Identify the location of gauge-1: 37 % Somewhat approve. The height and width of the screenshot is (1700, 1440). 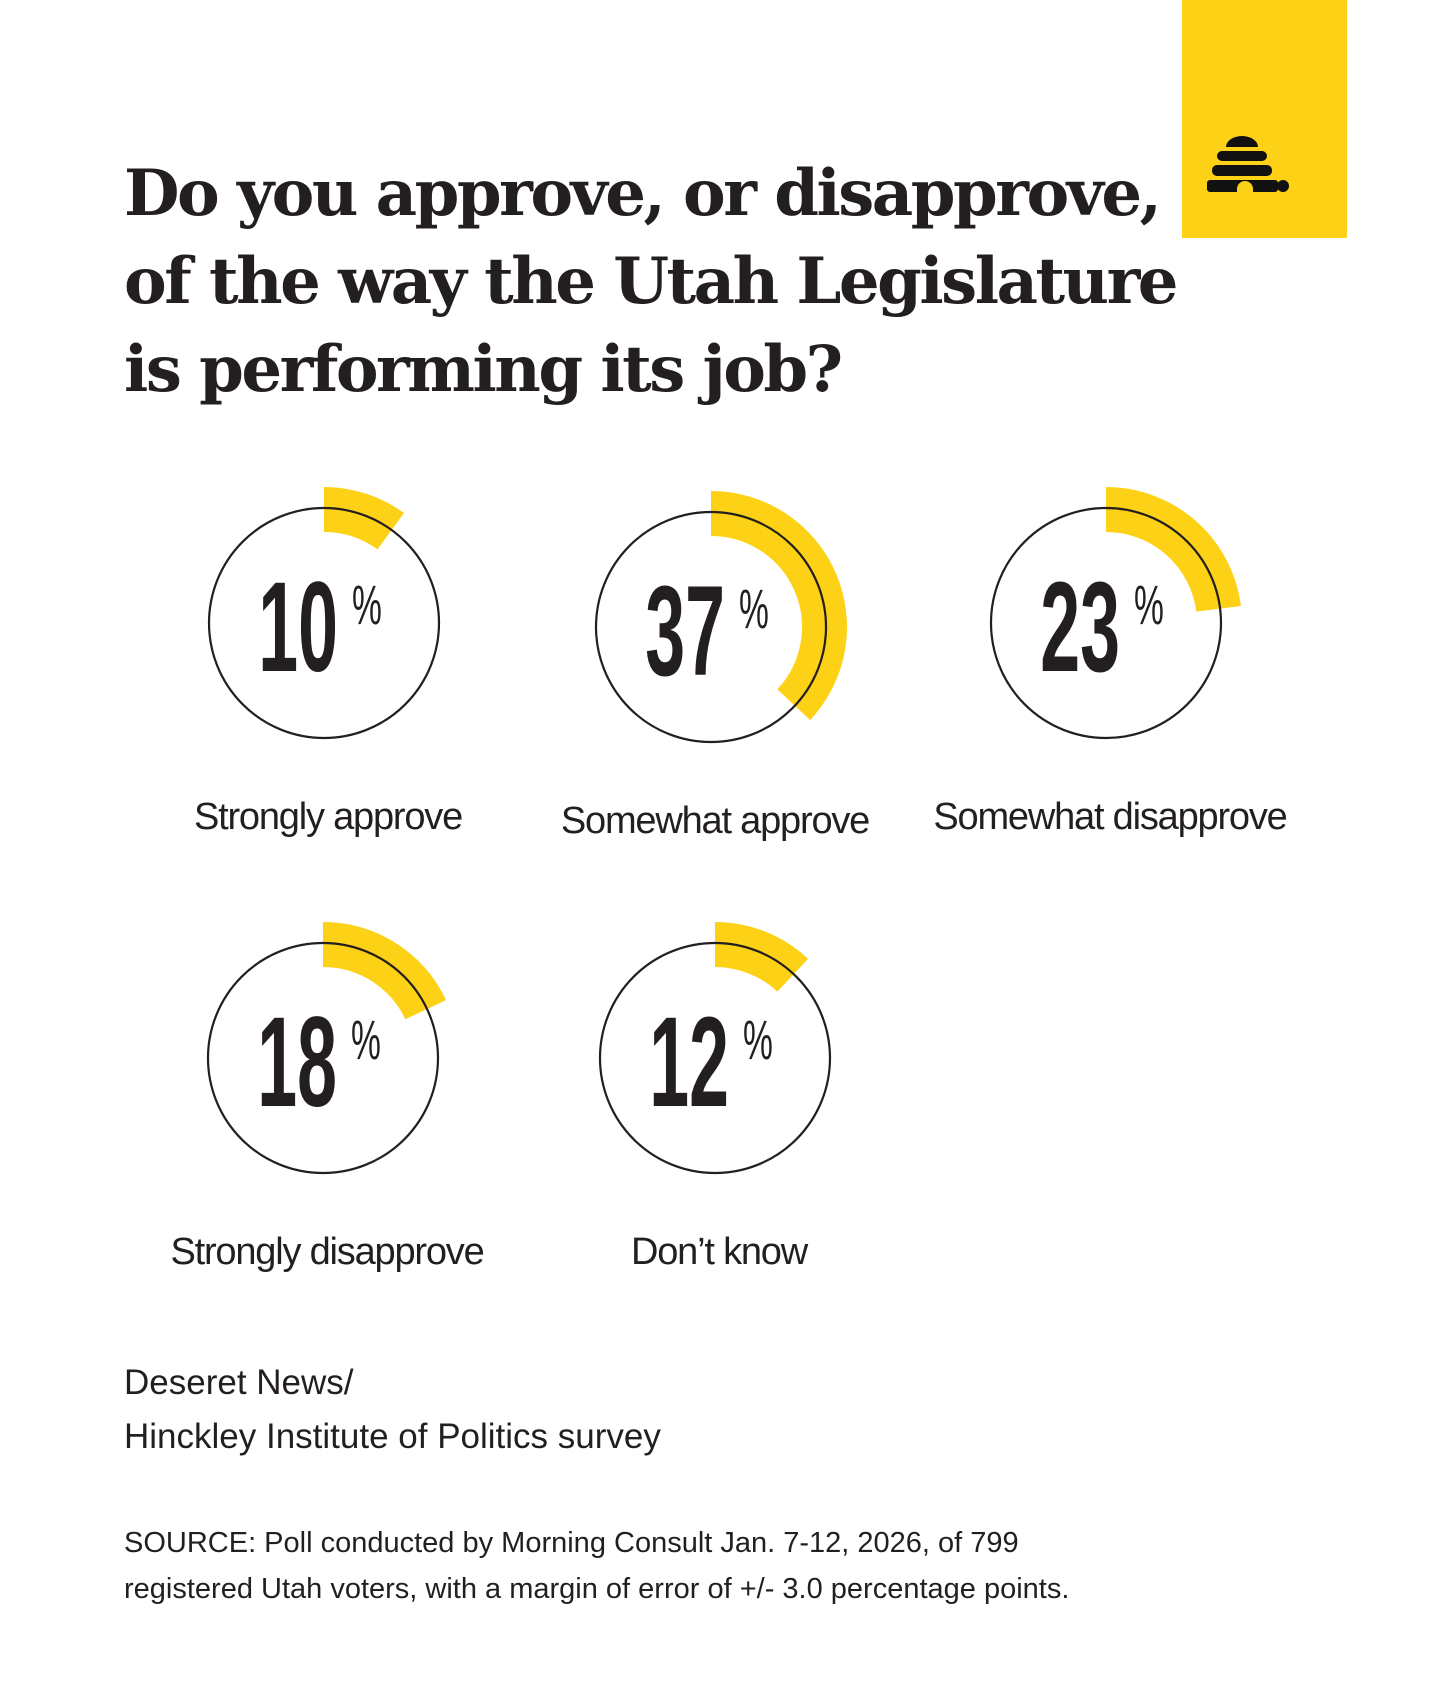
(715, 666).